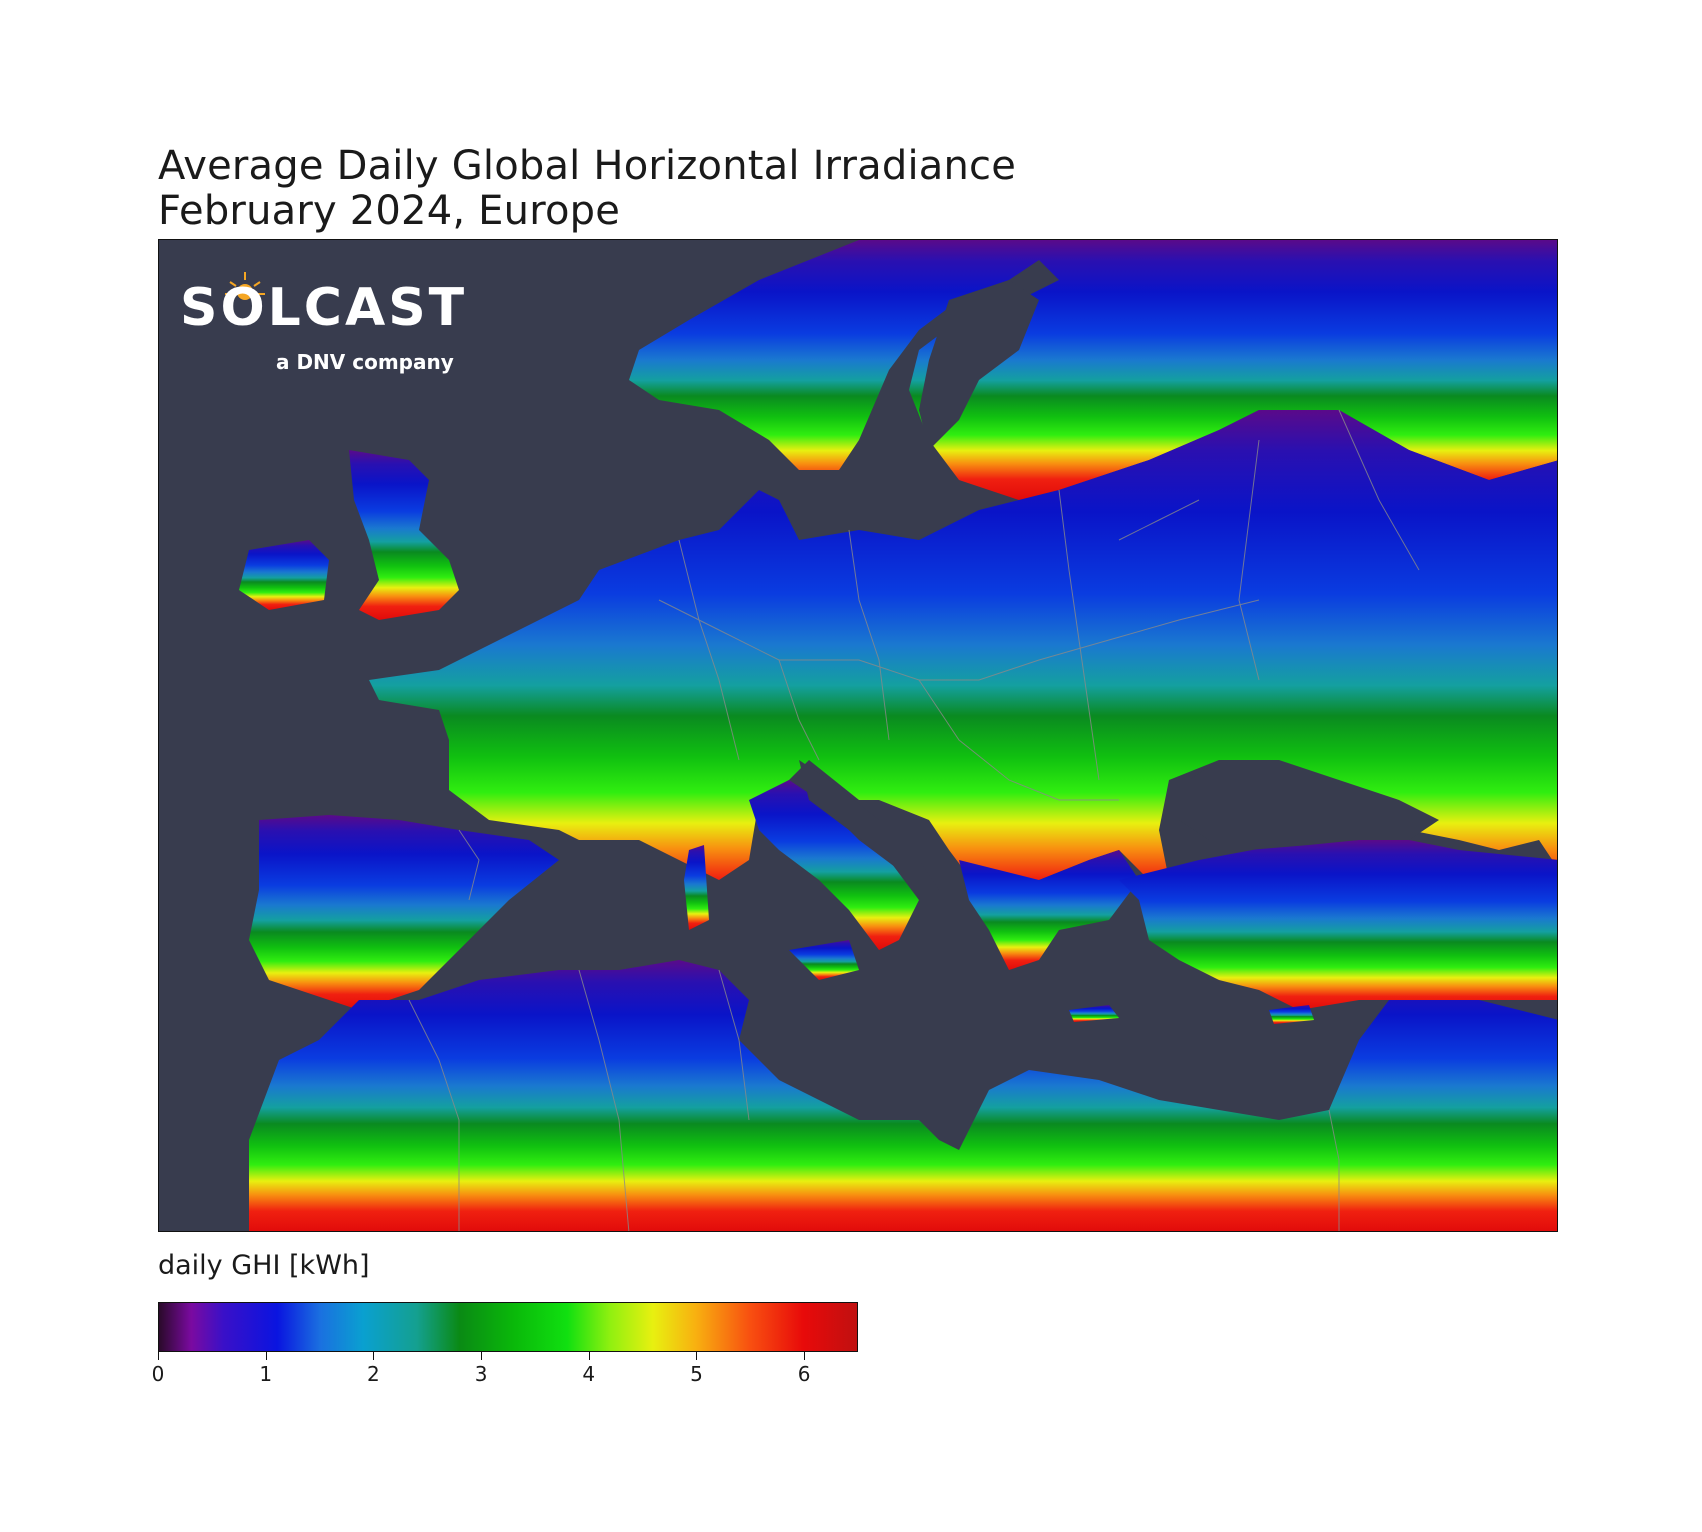 The width and height of the screenshot is (1702, 1532). I want to click on land-greece, so click(1049, 910).